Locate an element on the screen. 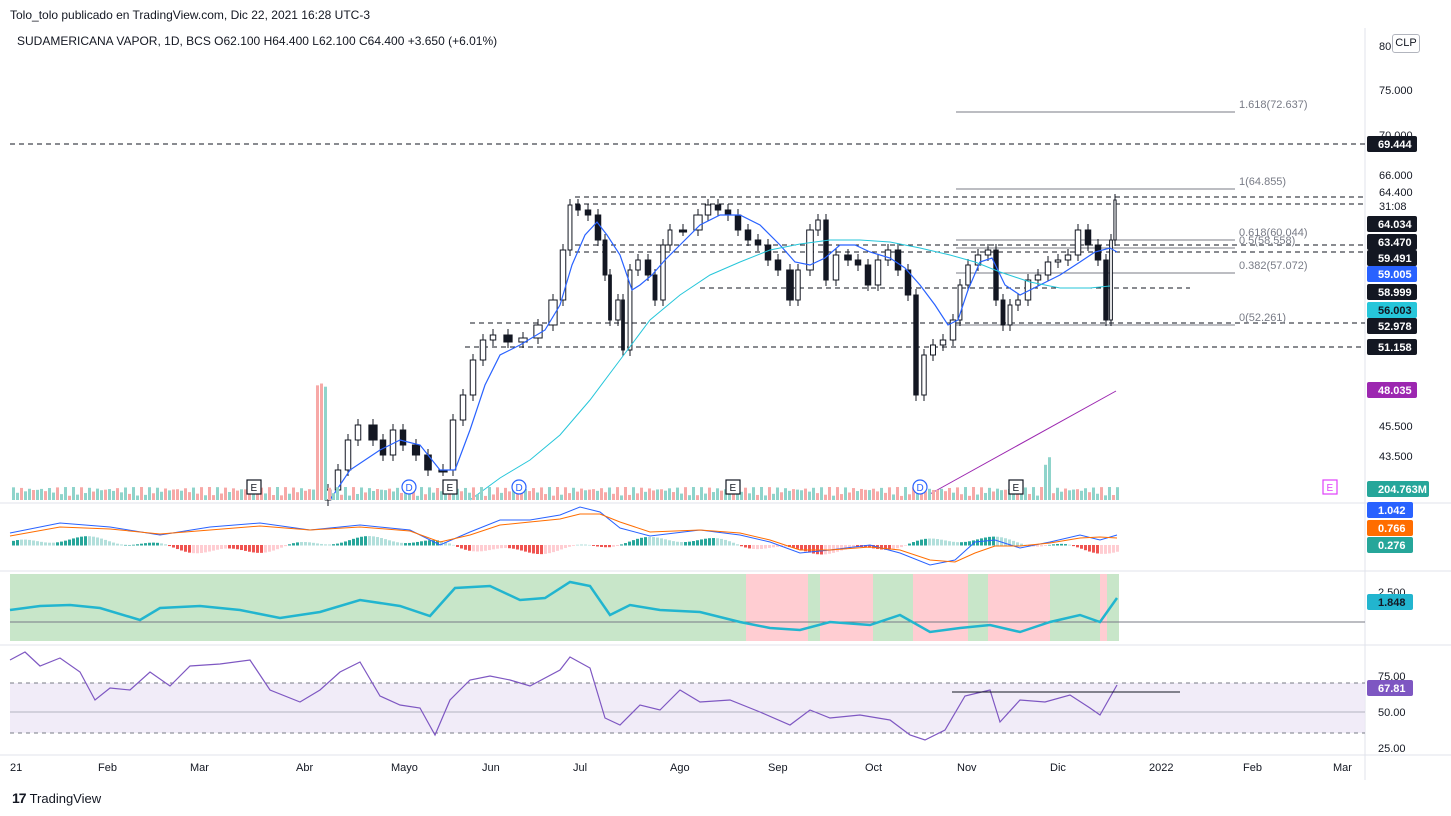  tradingview-brand: 17 TradingView is located at coordinates (56, 798).